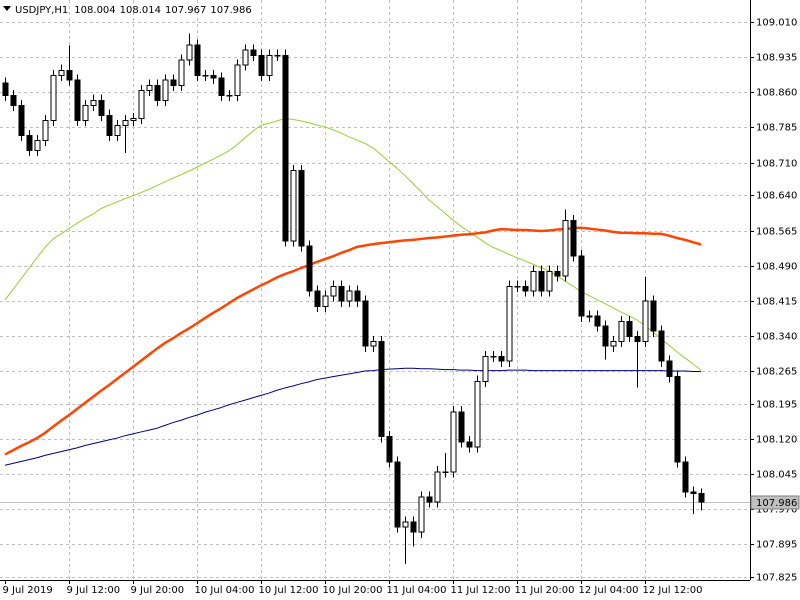  I want to click on moving-average-line, so click(352, 416).